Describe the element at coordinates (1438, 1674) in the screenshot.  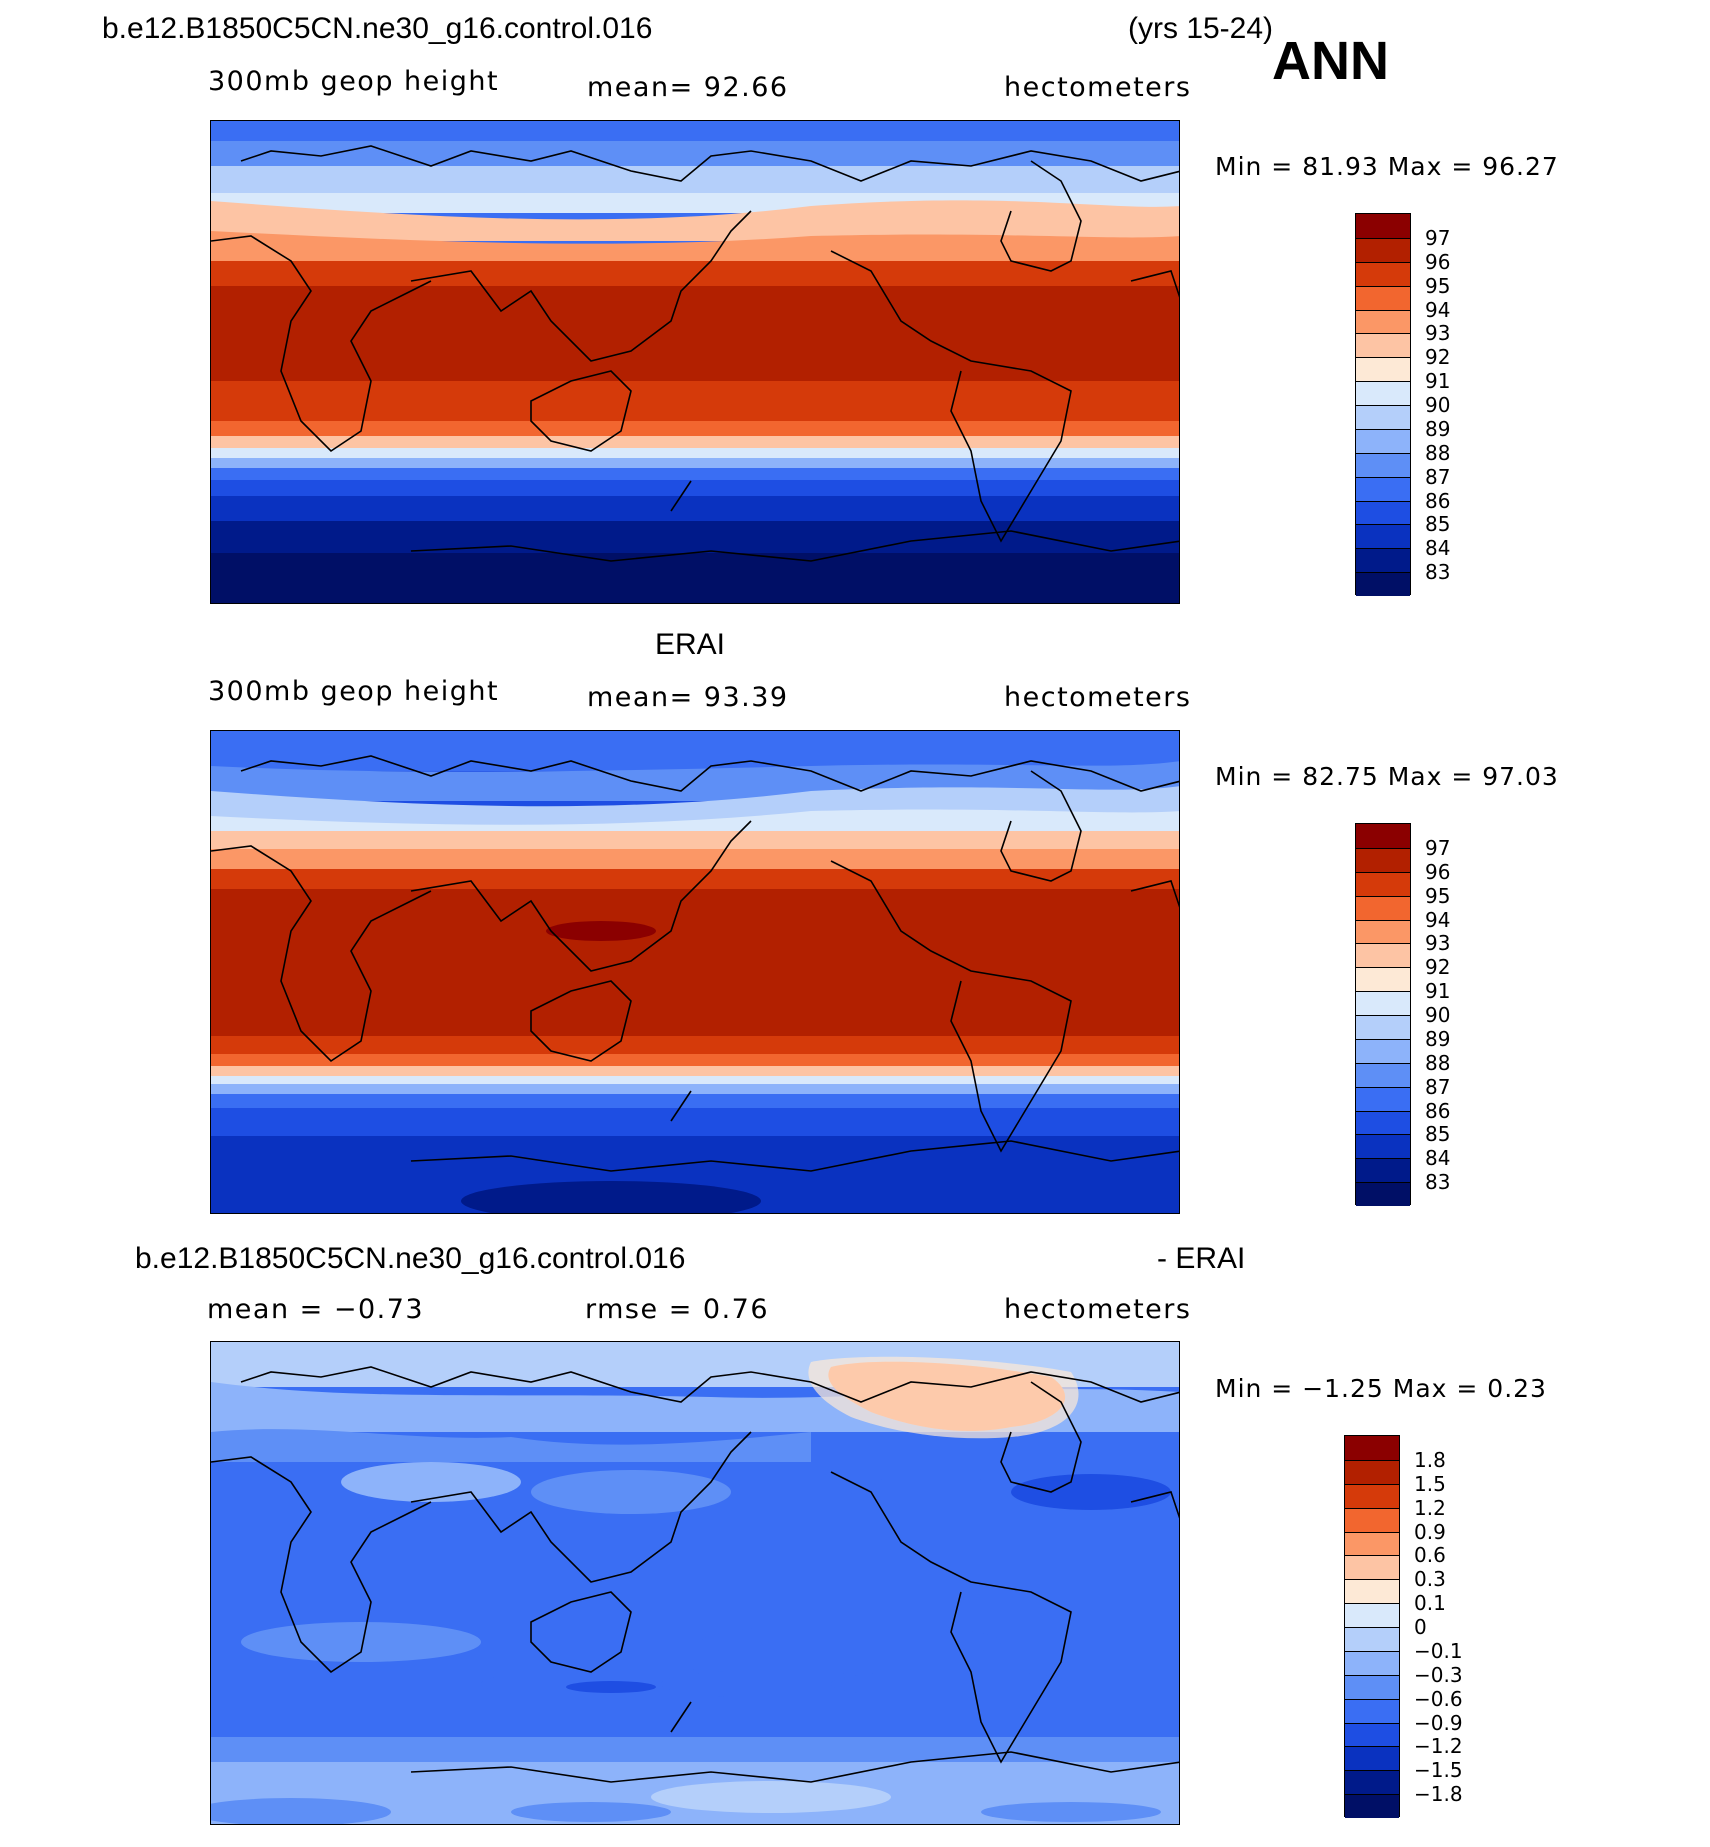
I see `colorbar-label: −0.3` at that location.